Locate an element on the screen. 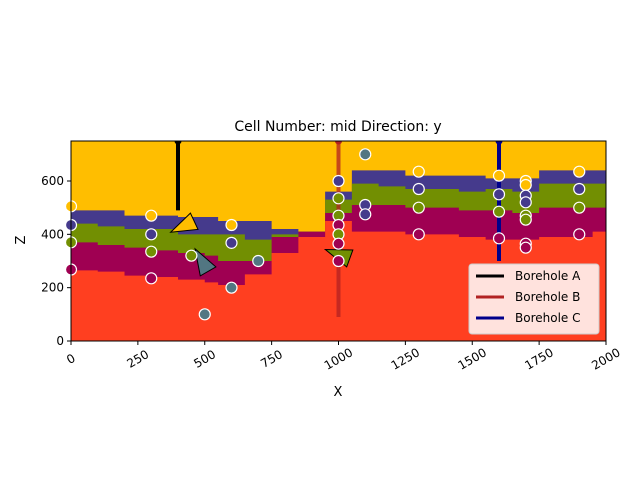 This screenshot has width=640, height=480. chart-title: Cell Number: mid Direction: y is located at coordinates (337, 127).